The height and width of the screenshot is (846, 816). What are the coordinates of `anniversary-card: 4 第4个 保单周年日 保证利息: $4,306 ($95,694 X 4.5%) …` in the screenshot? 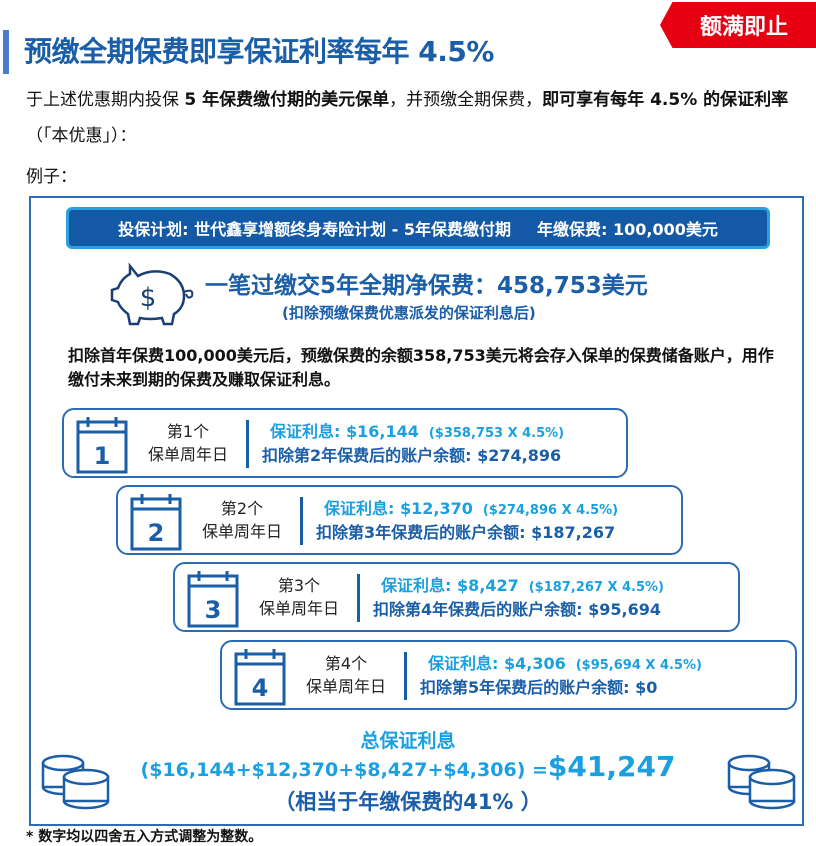 It's located at (508, 675).